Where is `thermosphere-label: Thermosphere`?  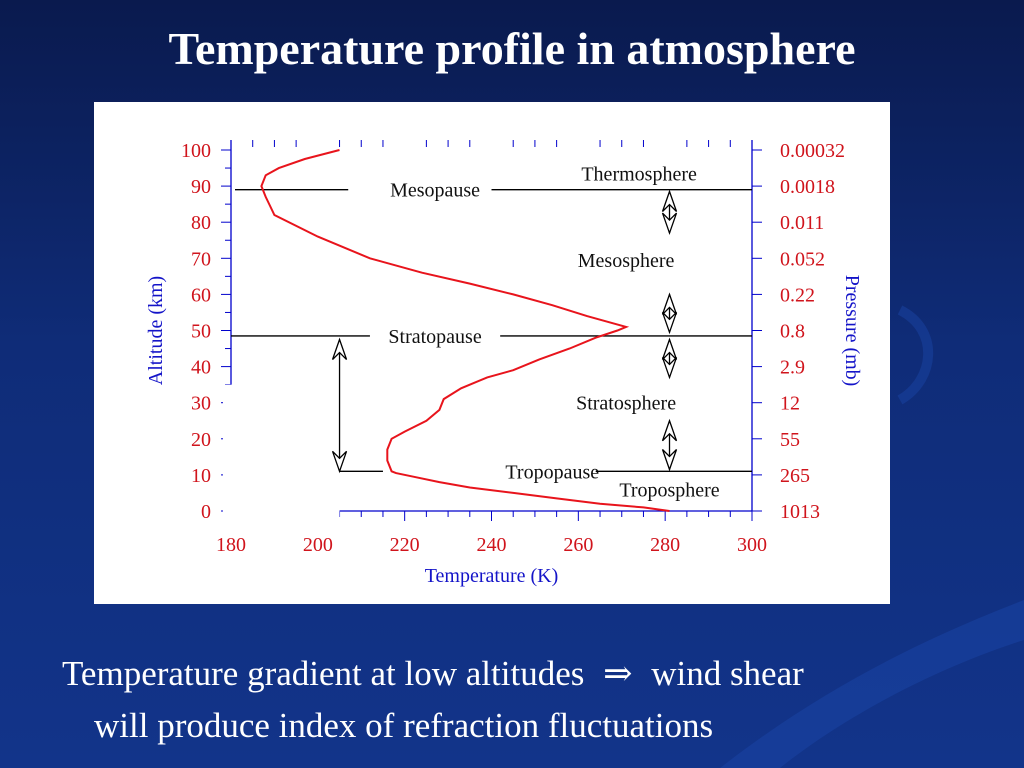 thermosphere-label: Thermosphere is located at coordinates (639, 174).